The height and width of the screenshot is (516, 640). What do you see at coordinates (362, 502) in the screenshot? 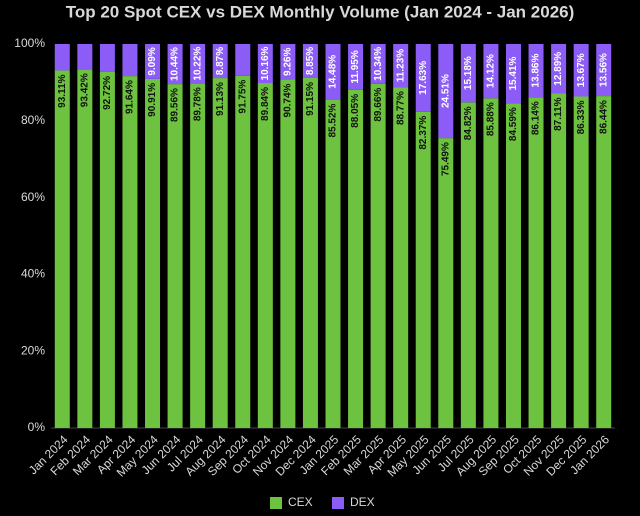
I see `legend-label: DEX` at bounding box center [362, 502].